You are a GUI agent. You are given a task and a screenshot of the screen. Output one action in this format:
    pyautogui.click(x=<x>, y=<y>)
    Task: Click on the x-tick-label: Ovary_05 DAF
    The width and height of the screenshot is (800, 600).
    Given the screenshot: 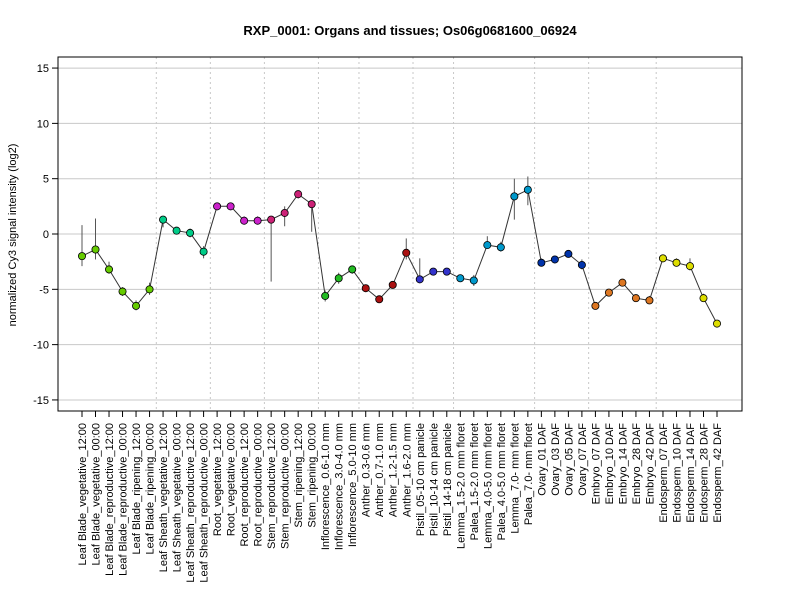 What is the action you would take?
    pyautogui.click(x=569, y=459)
    